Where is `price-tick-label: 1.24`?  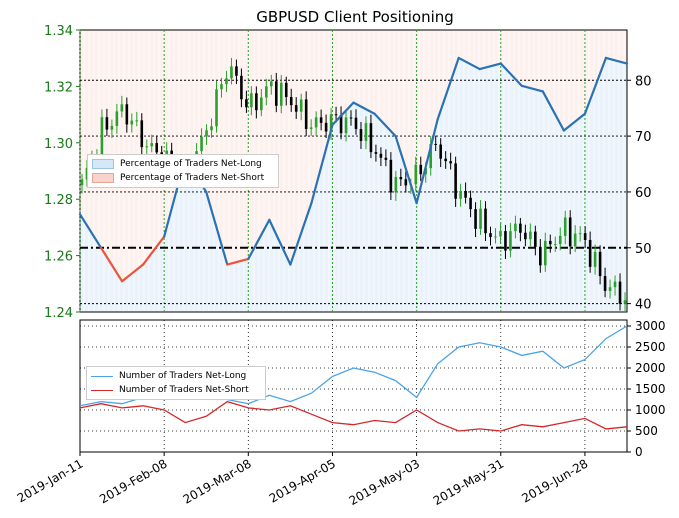
price-tick-label: 1.24 is located at coordinates (58, 313).